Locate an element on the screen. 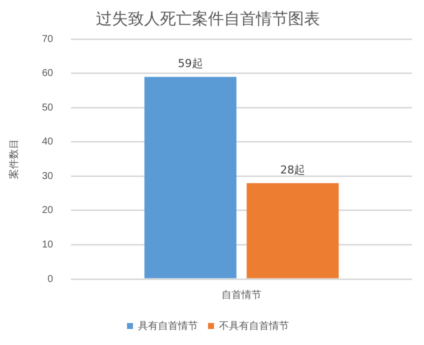 The height and width of the screenshot is (345, 424). y-tick-label: 0 is located at coordinates (51, 279).